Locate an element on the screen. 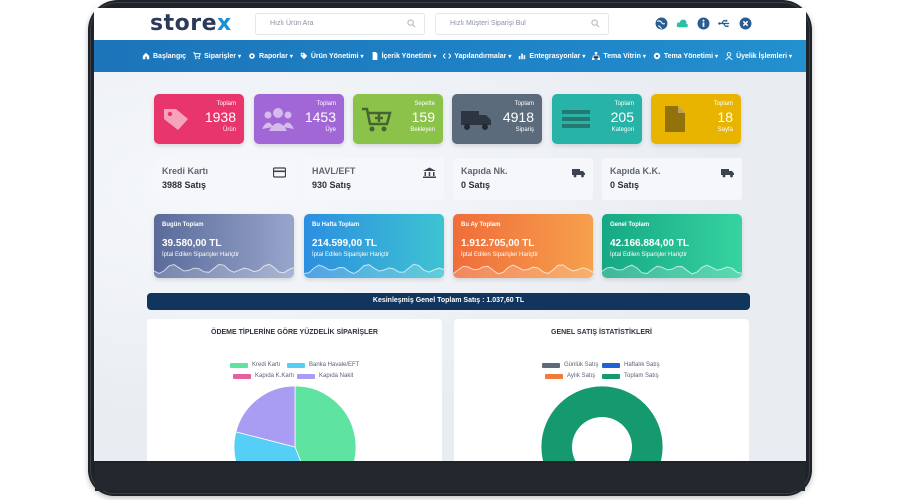  product-search-input: Hızlı Ürün Ara is located at coordinates (340, 24).